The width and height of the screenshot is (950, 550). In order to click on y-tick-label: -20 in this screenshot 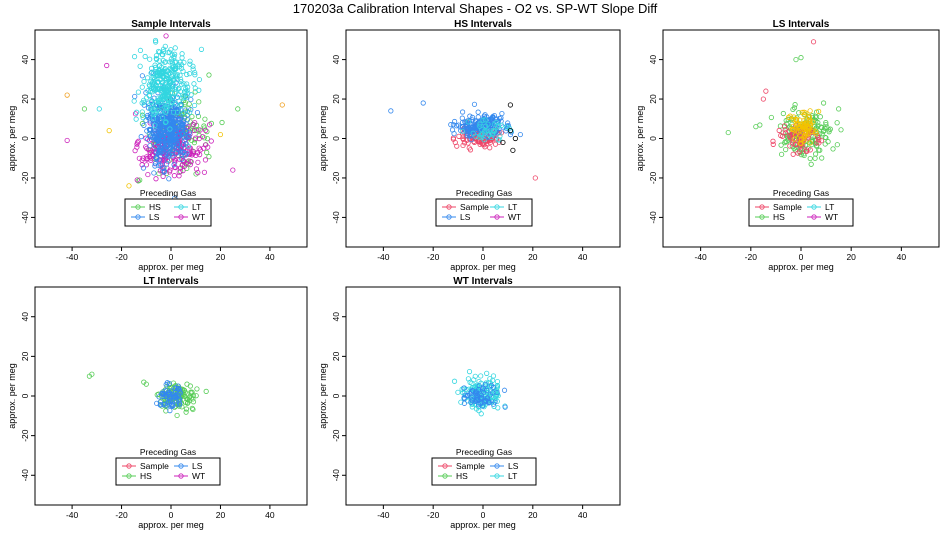, I will do `click(336, 178)`.